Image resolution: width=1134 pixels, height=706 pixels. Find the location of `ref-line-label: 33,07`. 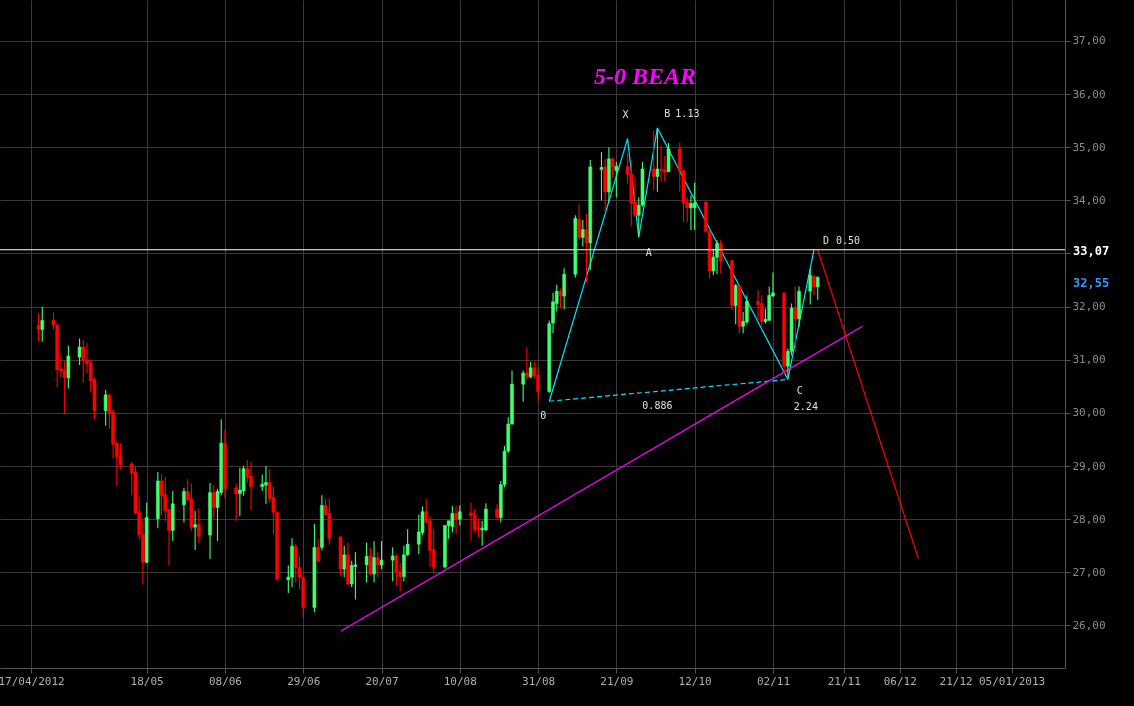

ref-line-label: 33,07 is located at coordinates (1091, 250).